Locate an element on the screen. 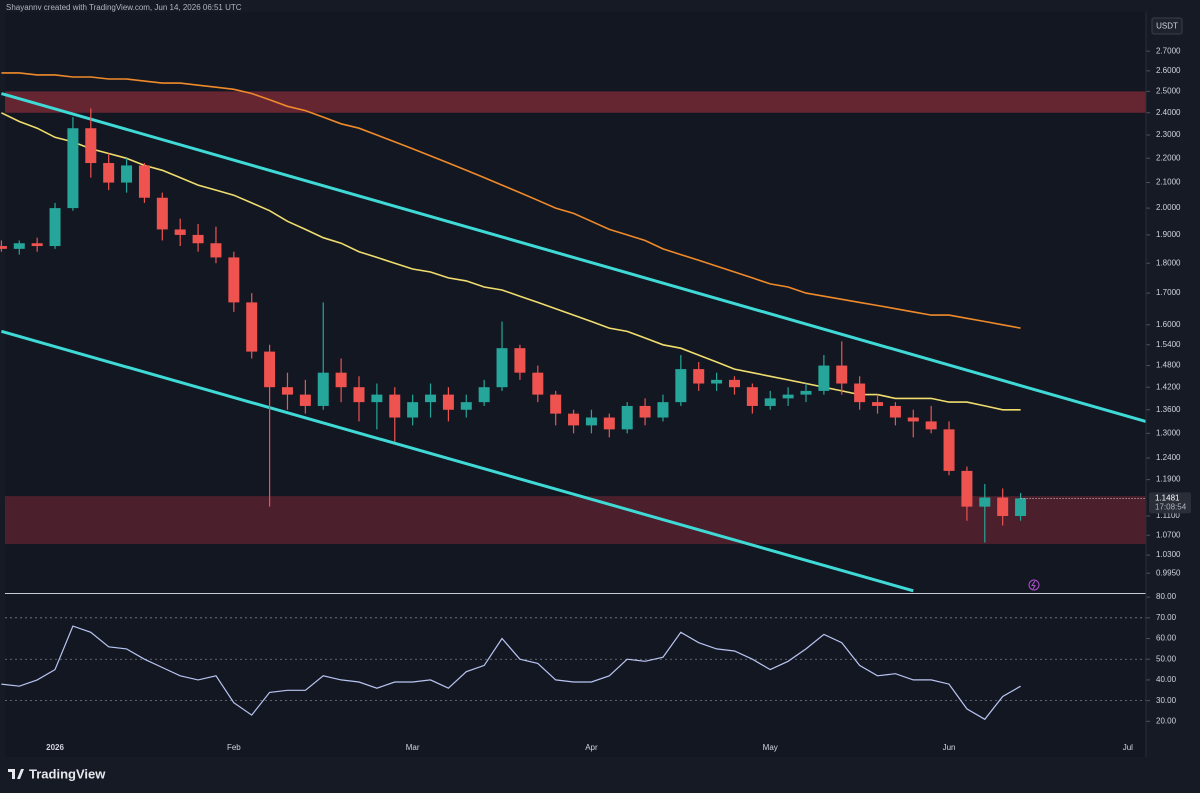  rsi-line is located at coordinates (511, 673).